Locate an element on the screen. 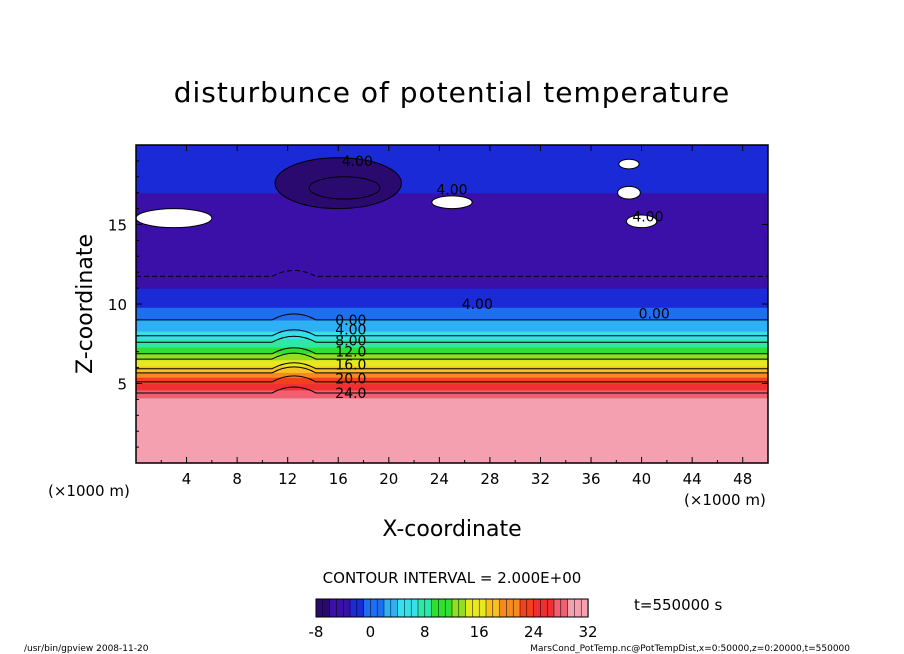 This screenshot has width=904, height=654. undefined-region is located at coordinates (174, 218).